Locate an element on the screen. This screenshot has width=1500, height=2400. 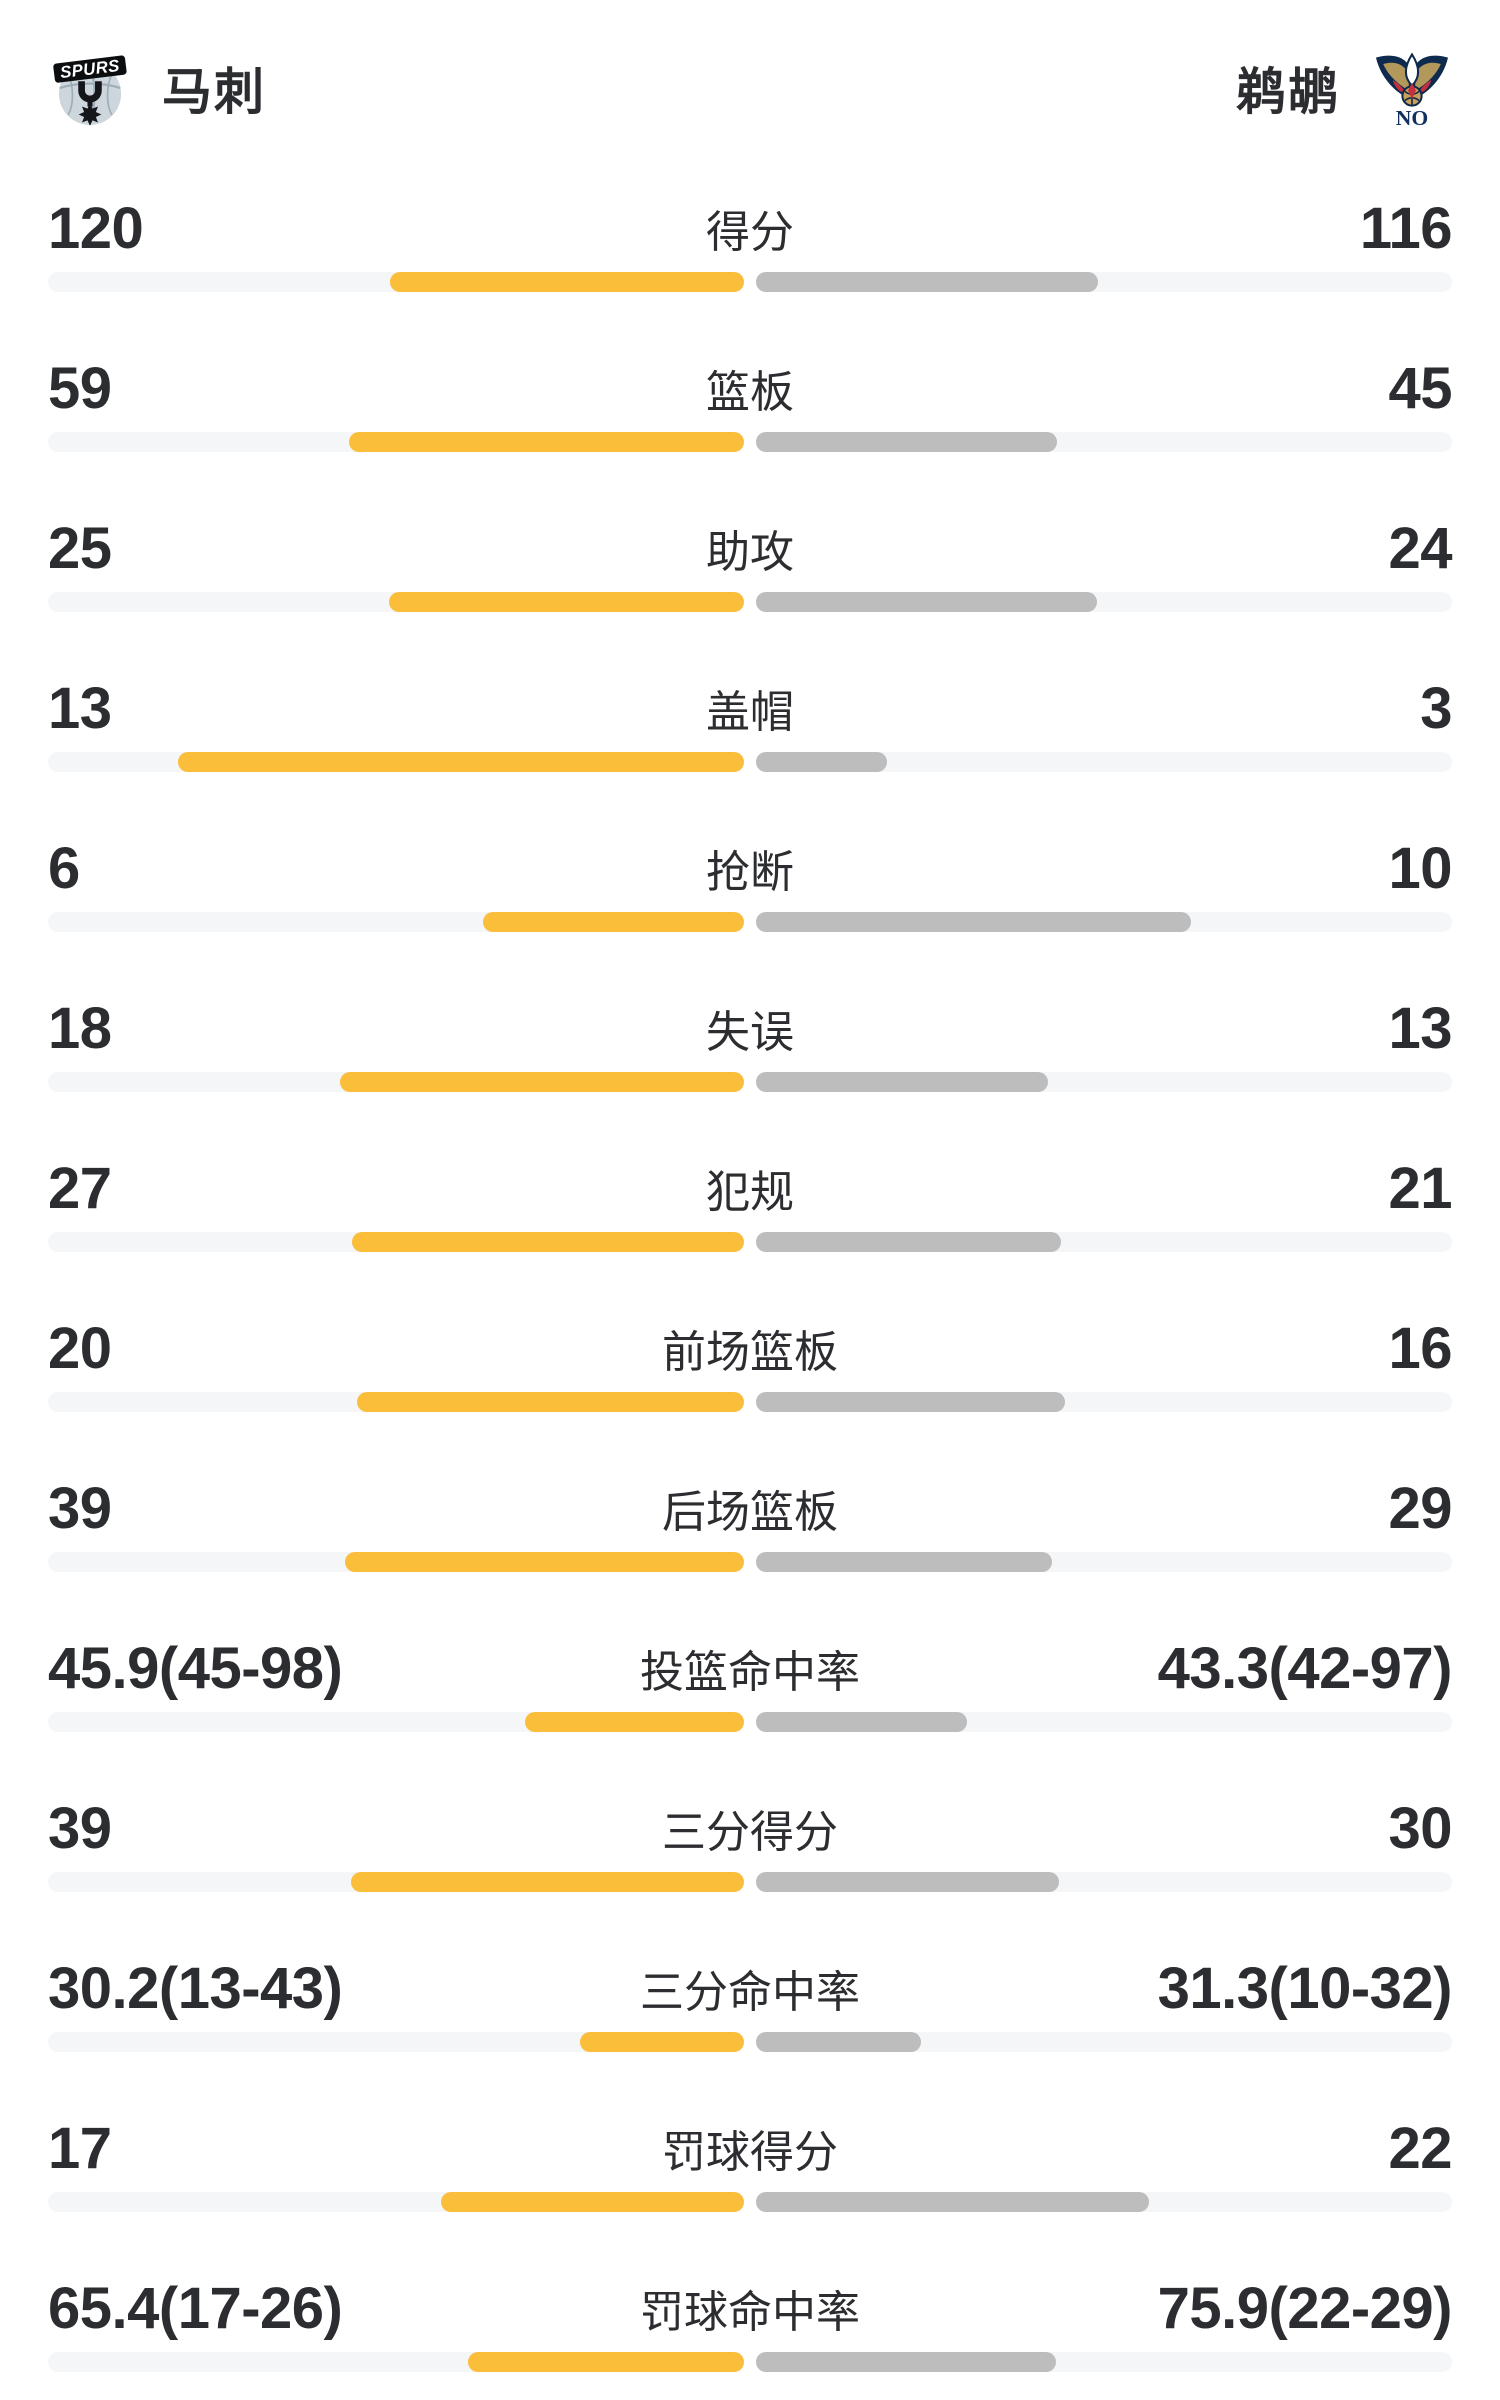
stat-row: 65.4(17-26) 罚球命中率 75.9(22-29) is located at coordinates (750, 2308).